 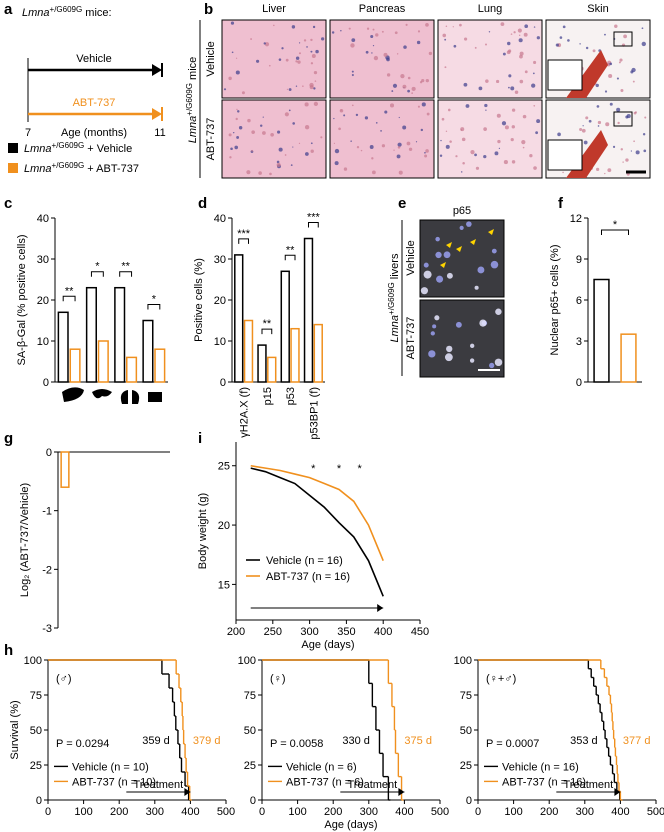 What do you see at coordinates (369, 812) in the screenshot?
I see `x-tick-label: 300` at bounding box center [369, 812].